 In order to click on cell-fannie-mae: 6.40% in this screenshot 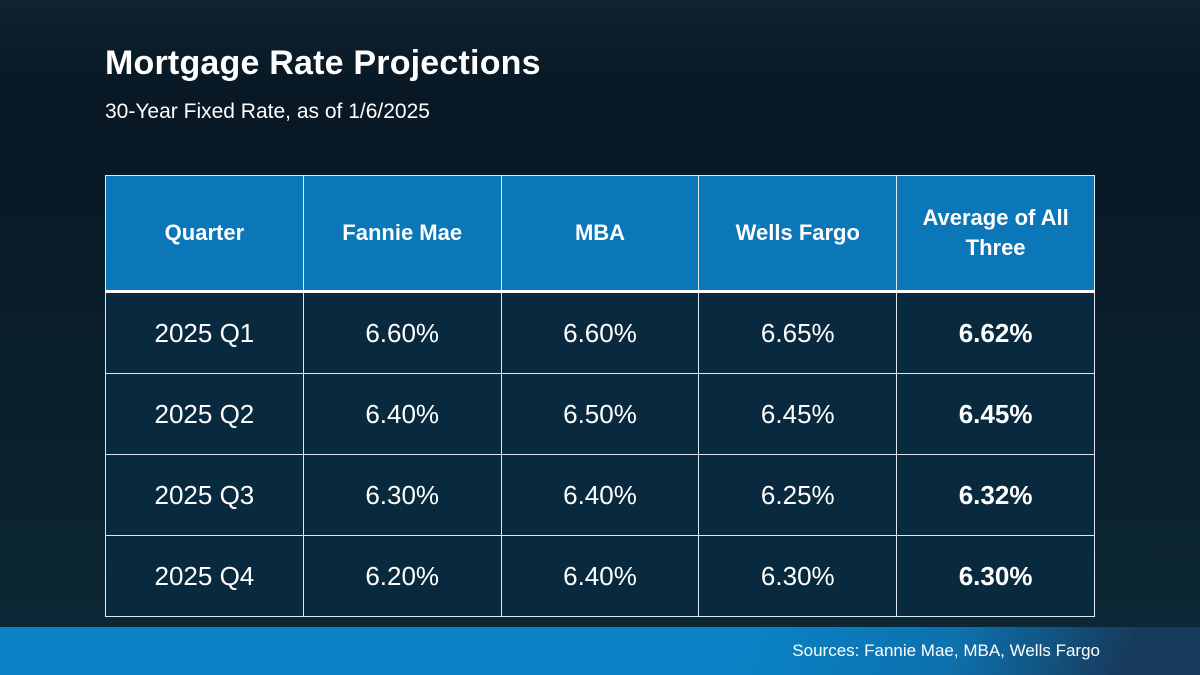, I will do `click(402, 414)`.